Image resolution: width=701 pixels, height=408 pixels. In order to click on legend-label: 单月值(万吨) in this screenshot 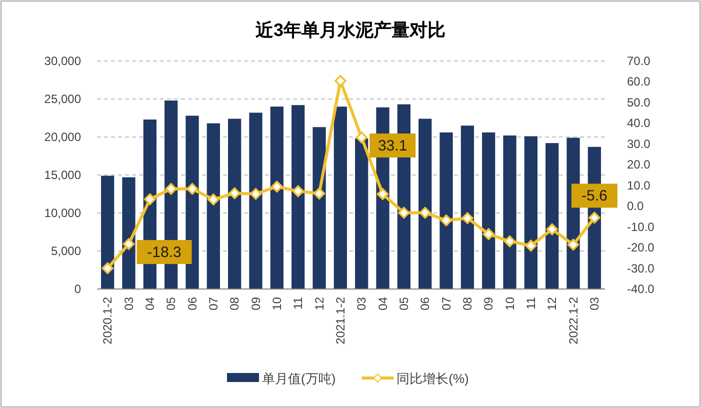, I will do `click(299, 378)`.